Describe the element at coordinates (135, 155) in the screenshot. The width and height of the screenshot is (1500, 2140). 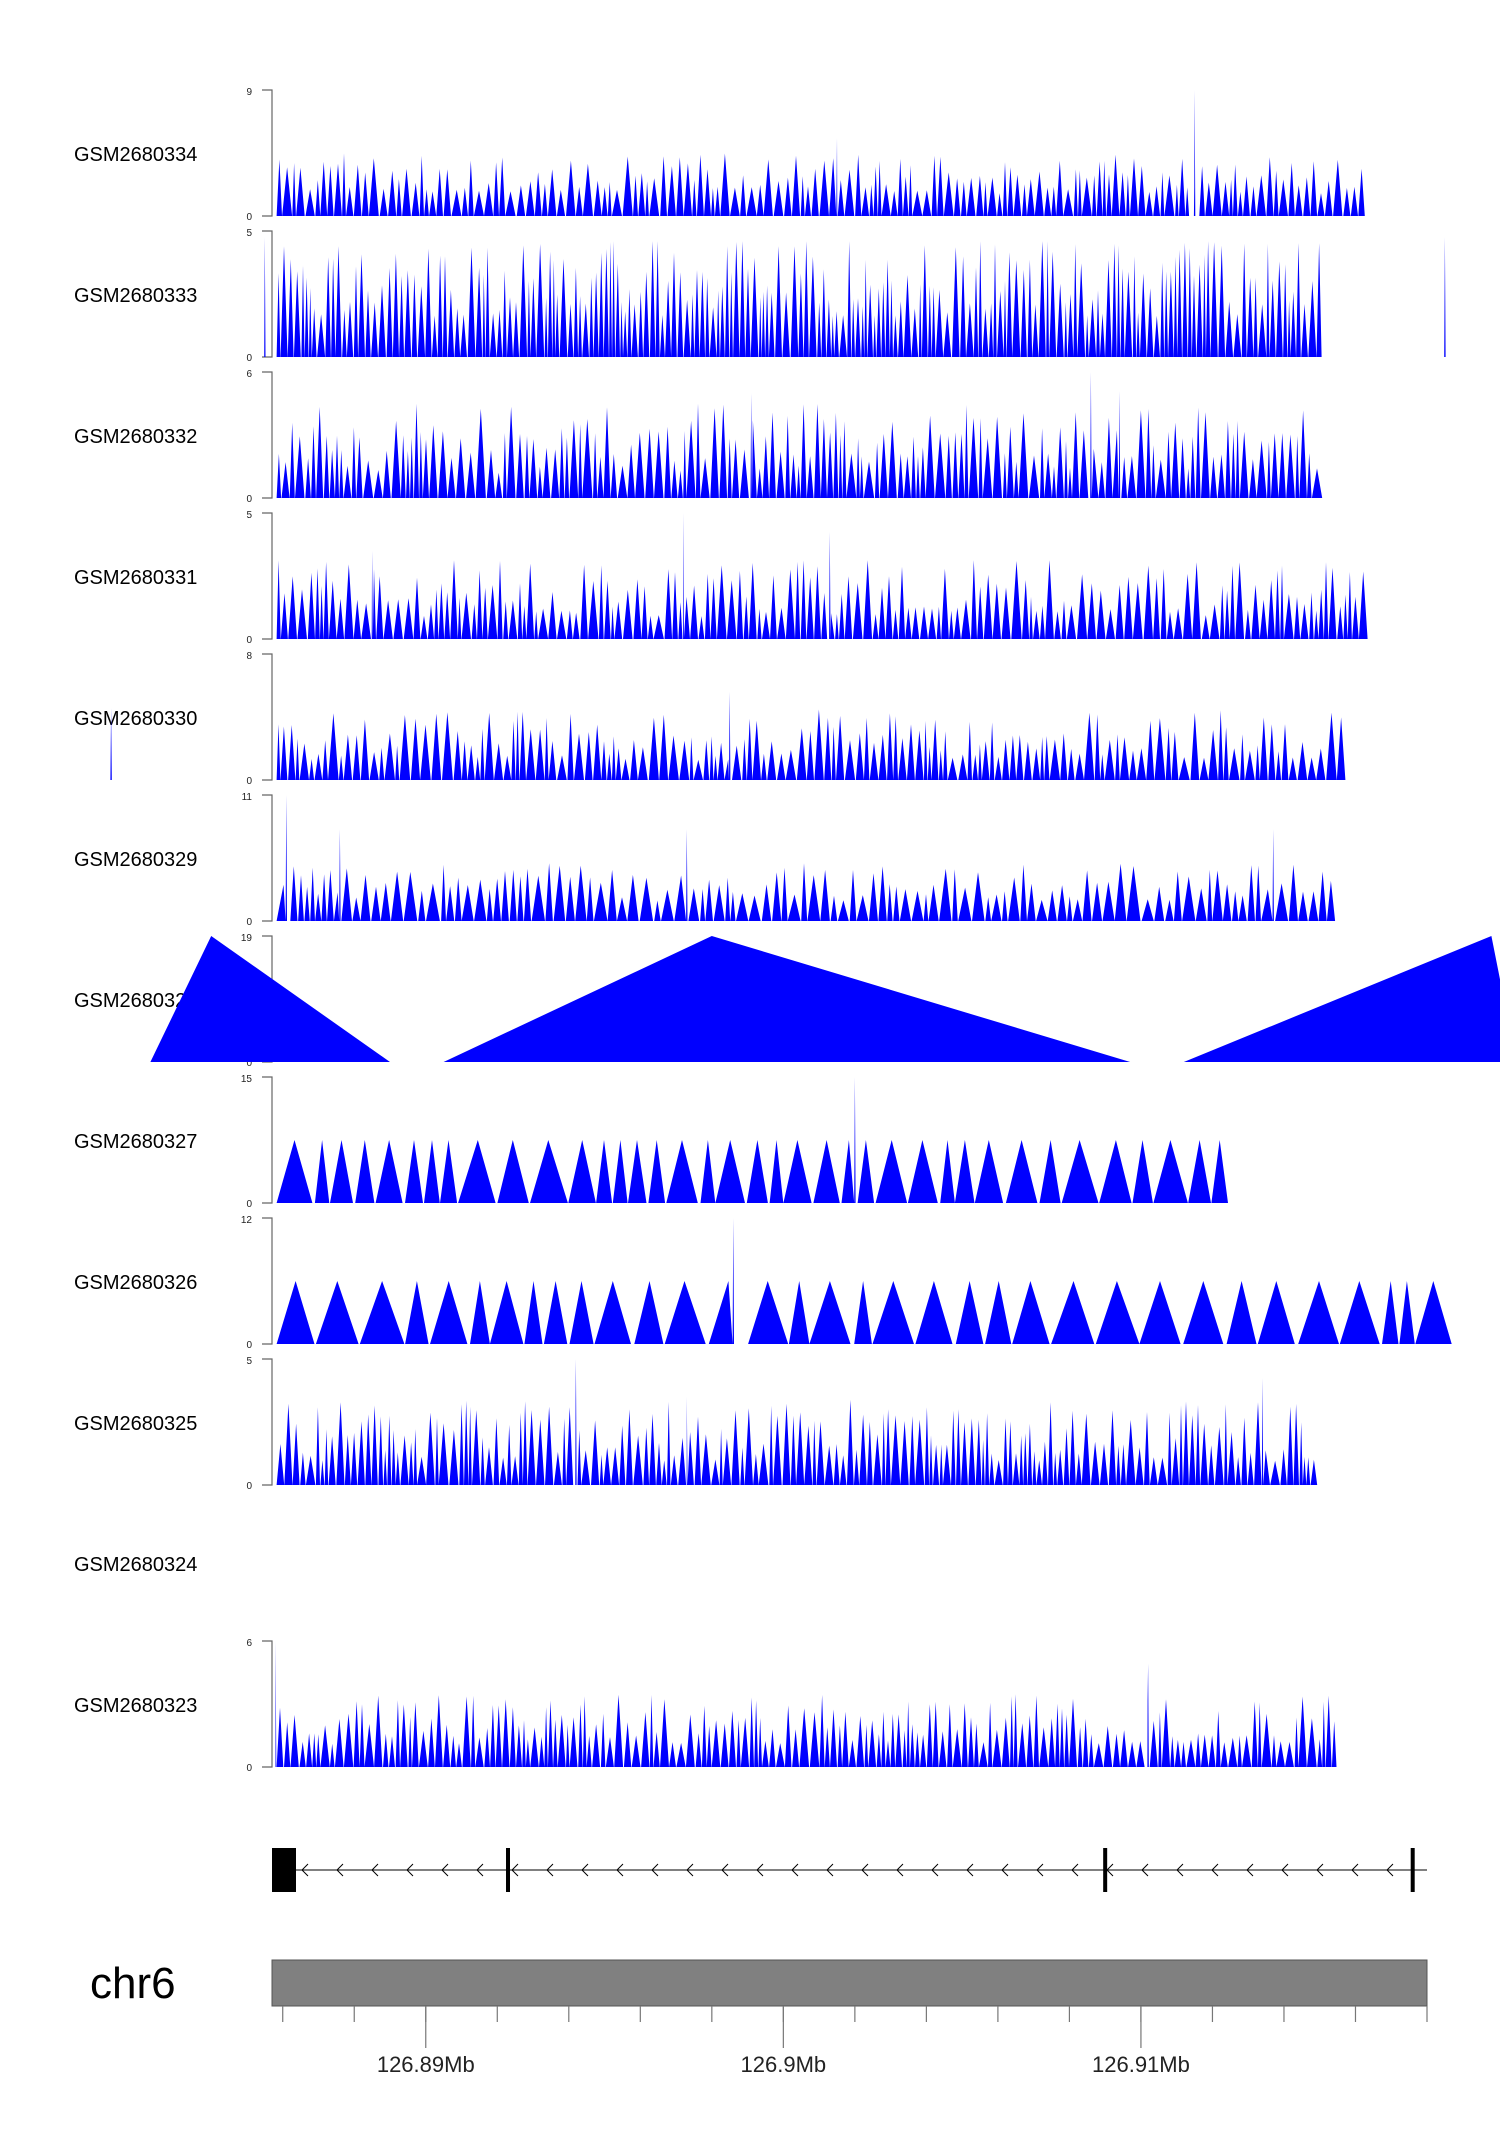
I see `track-label: GSM2680334` at that location.